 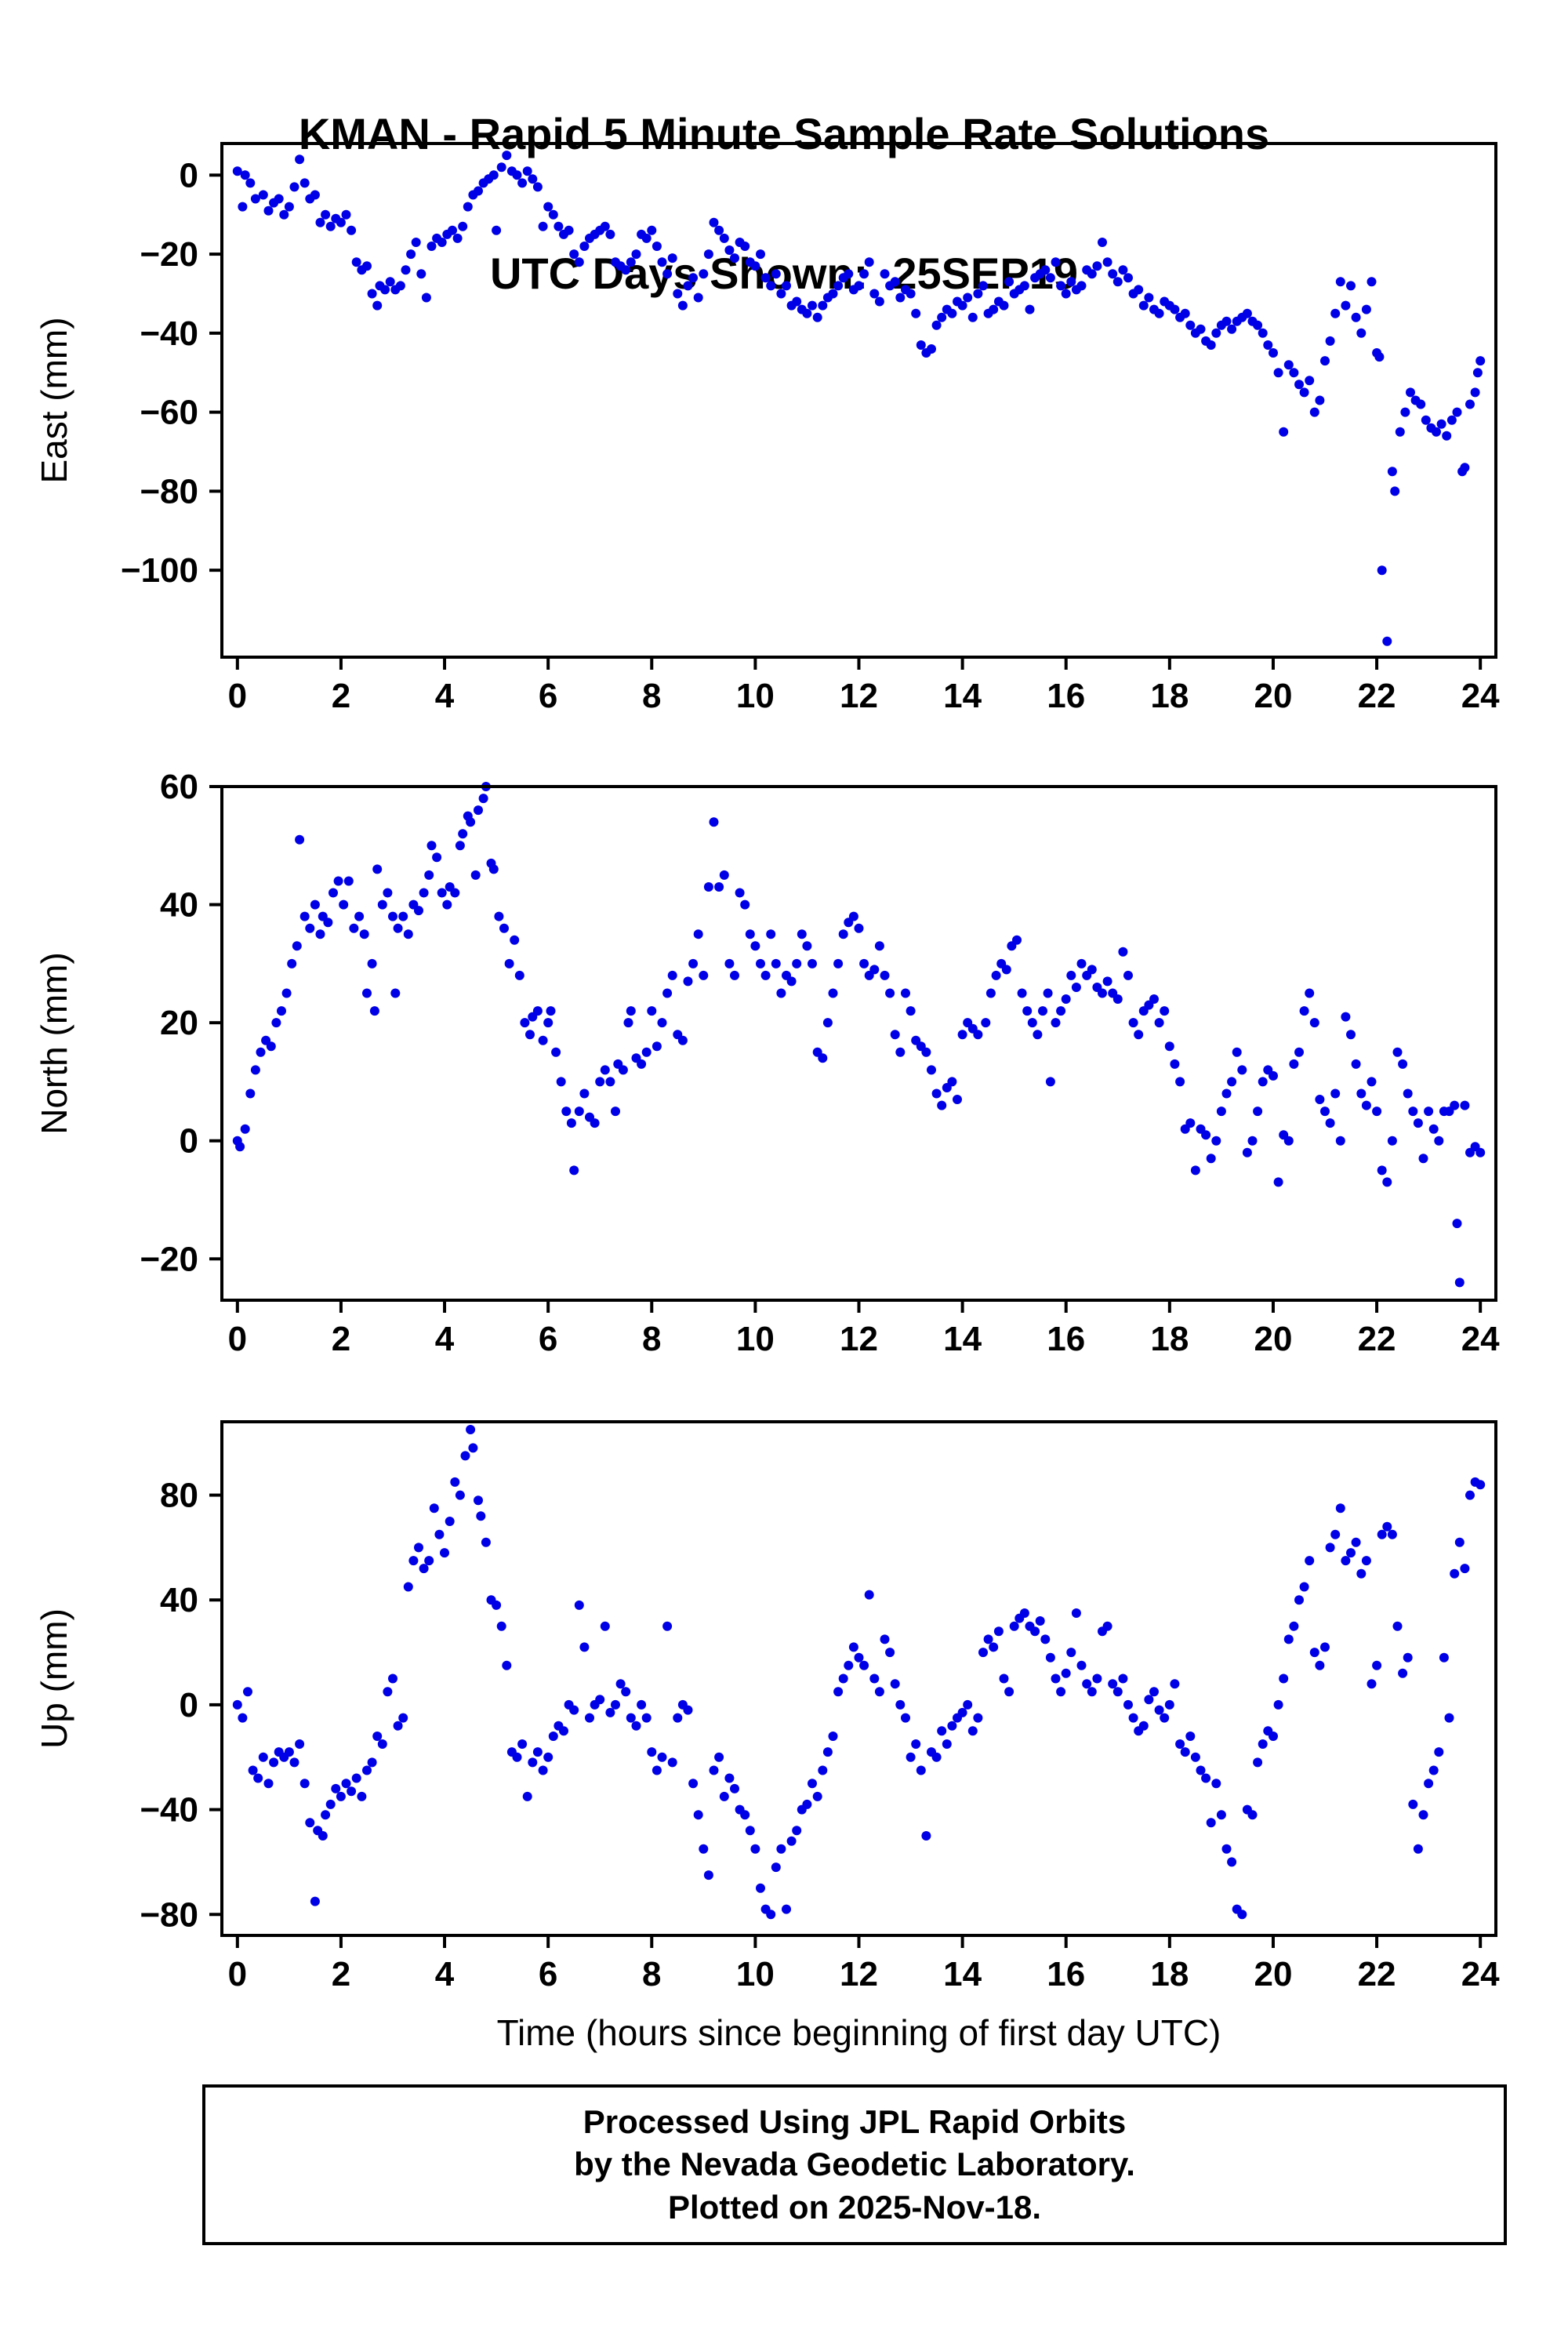 I want to click on north-x-tick-label: 18, so click(x=1169, y=1339).